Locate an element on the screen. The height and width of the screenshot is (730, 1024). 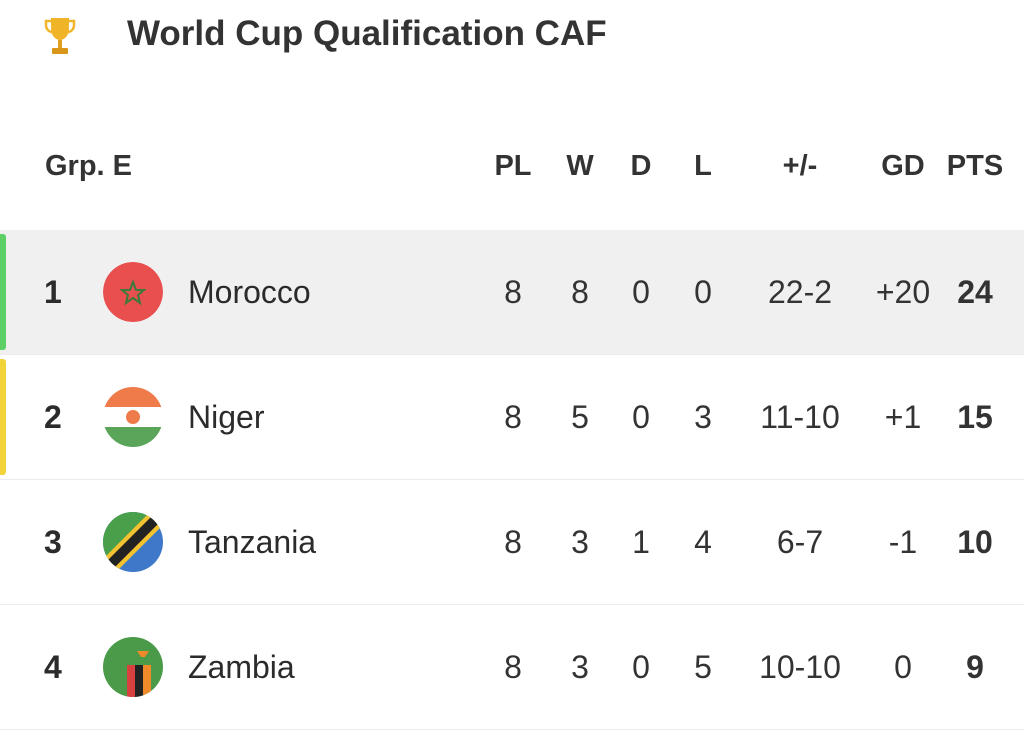
stat-cell: 11-10 is located at coordinates (800, 417).